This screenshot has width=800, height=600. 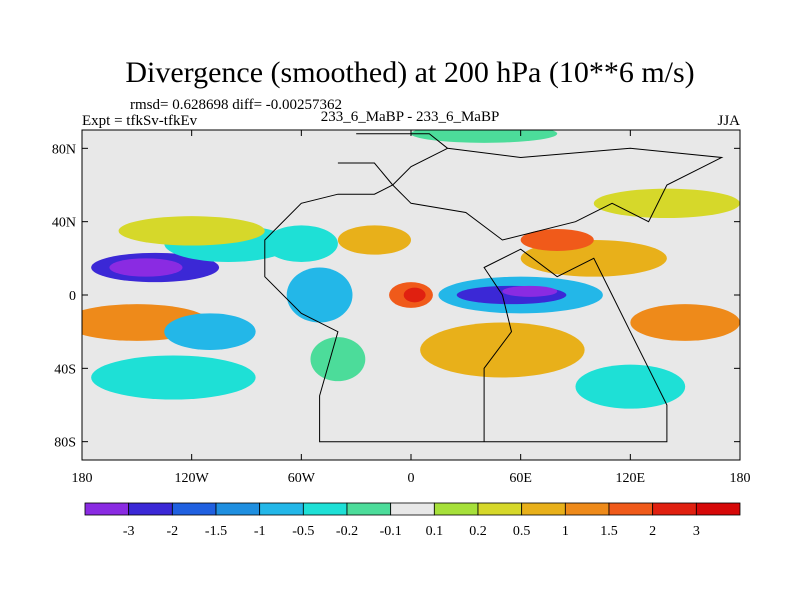 What do you see at coordinates (236, 105) in the screenshot?
I see `stats-line: rmsd= 0.628698 diff= -0.00257362` at bounding box center [236, 105].